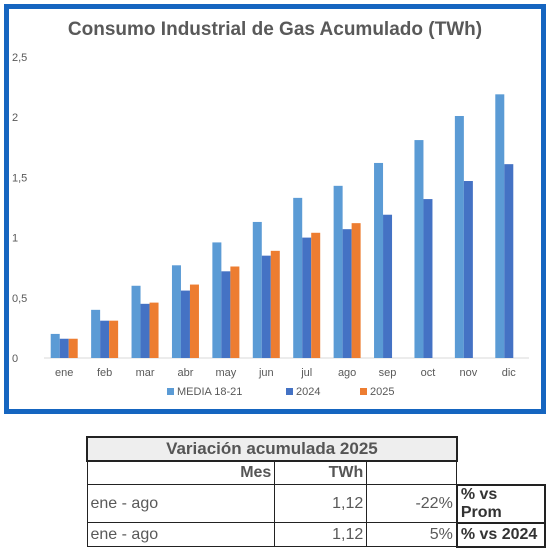 The height and width of the screenshot is (548, 546). Describe the element at coordinates (388, 373) in the screenshot. I see `x-tick-label: sep` at that location.